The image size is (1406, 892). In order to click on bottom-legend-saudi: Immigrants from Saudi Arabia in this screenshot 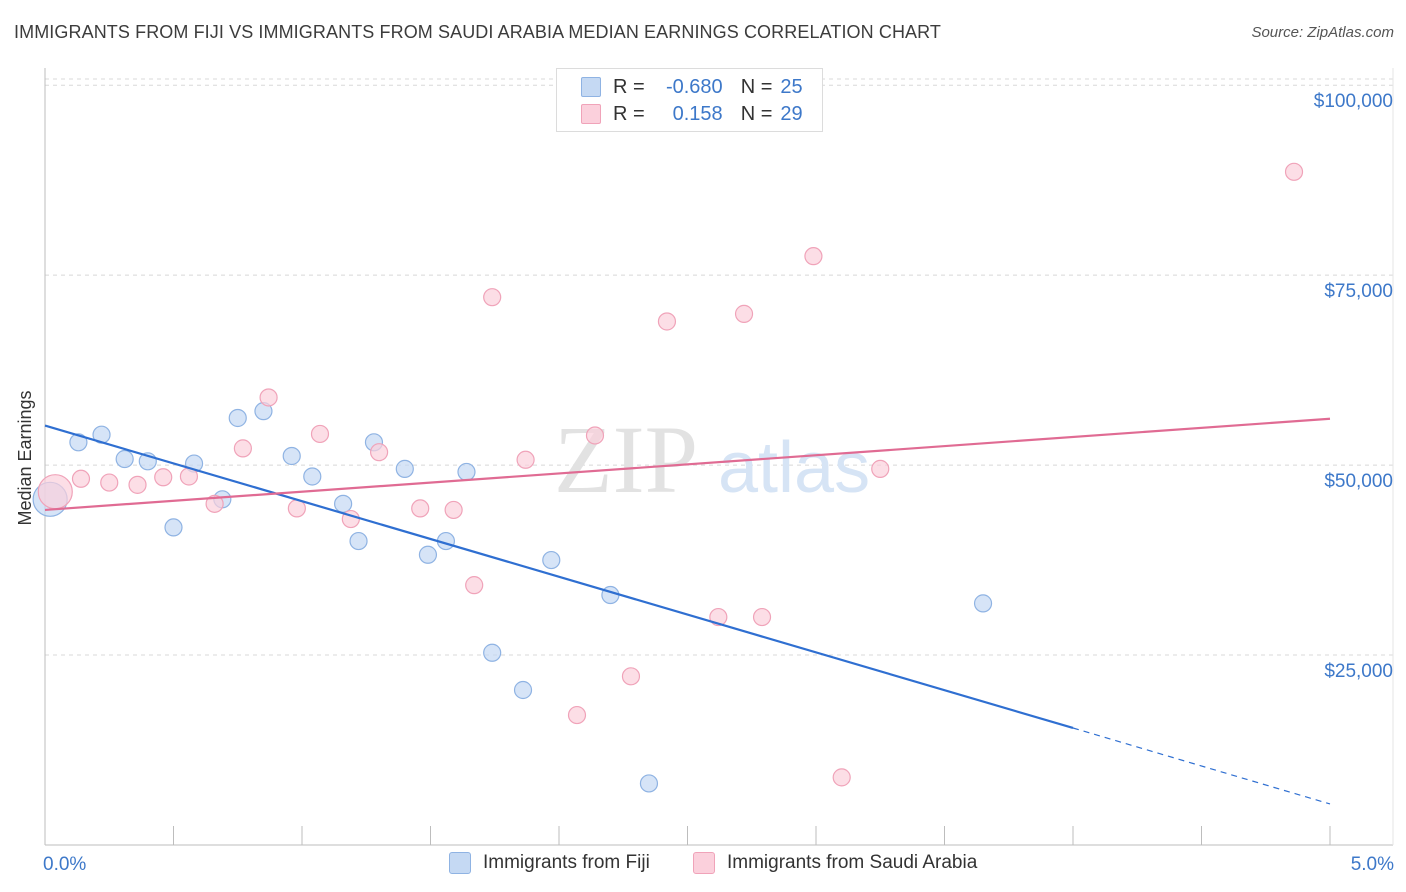, I will do `click(835, 863)`.